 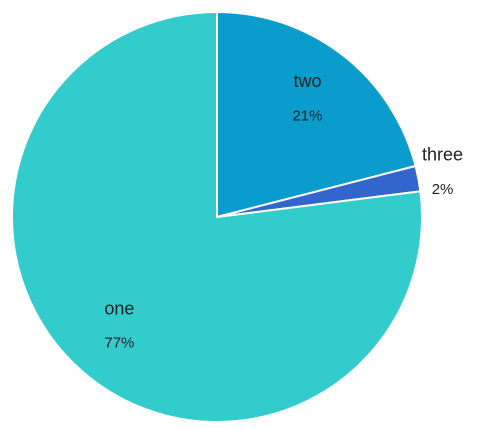 What do you see at coordinates (307, 115) in the screenshot?
I see `value-label: 21%` at bounding box center [307, 115].